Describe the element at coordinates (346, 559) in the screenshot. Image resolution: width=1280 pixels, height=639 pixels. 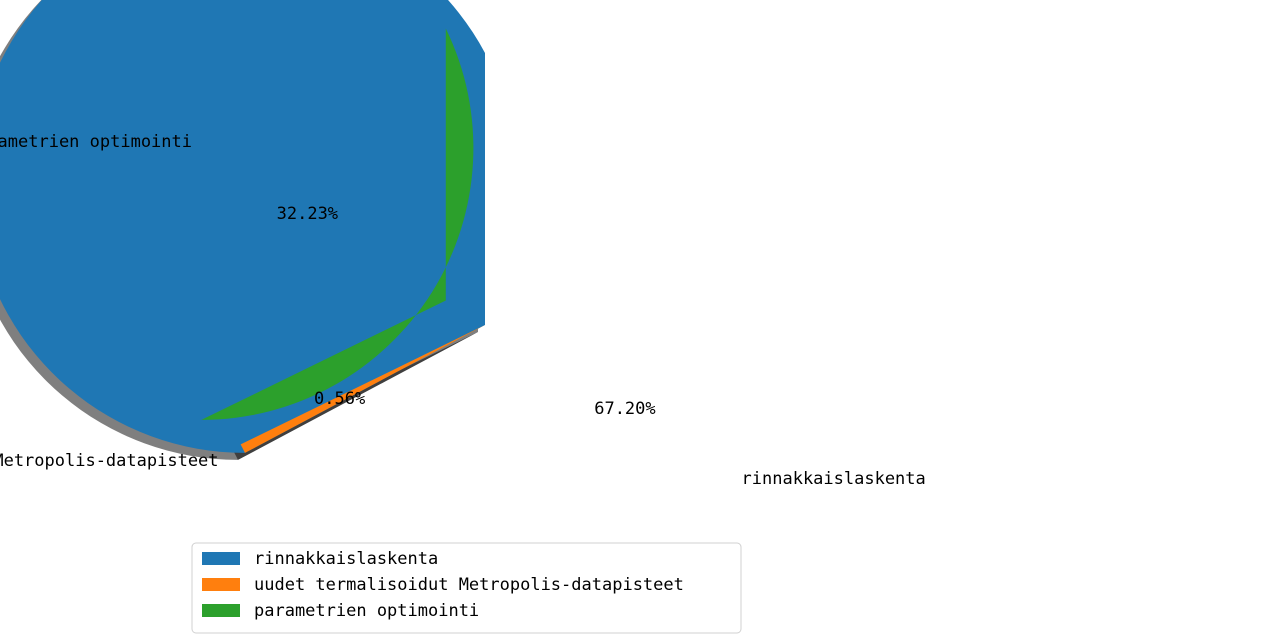
I see `legend-label-0: rinnakkaislaskenta` at that location.